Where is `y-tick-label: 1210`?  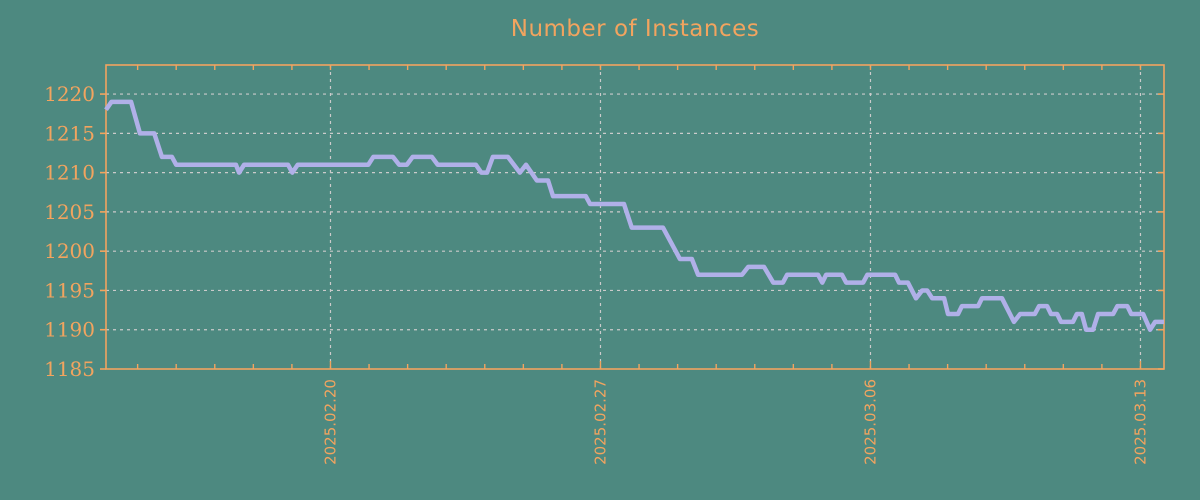 y-tick-label: 1210 is located at coordinates (69, 173).